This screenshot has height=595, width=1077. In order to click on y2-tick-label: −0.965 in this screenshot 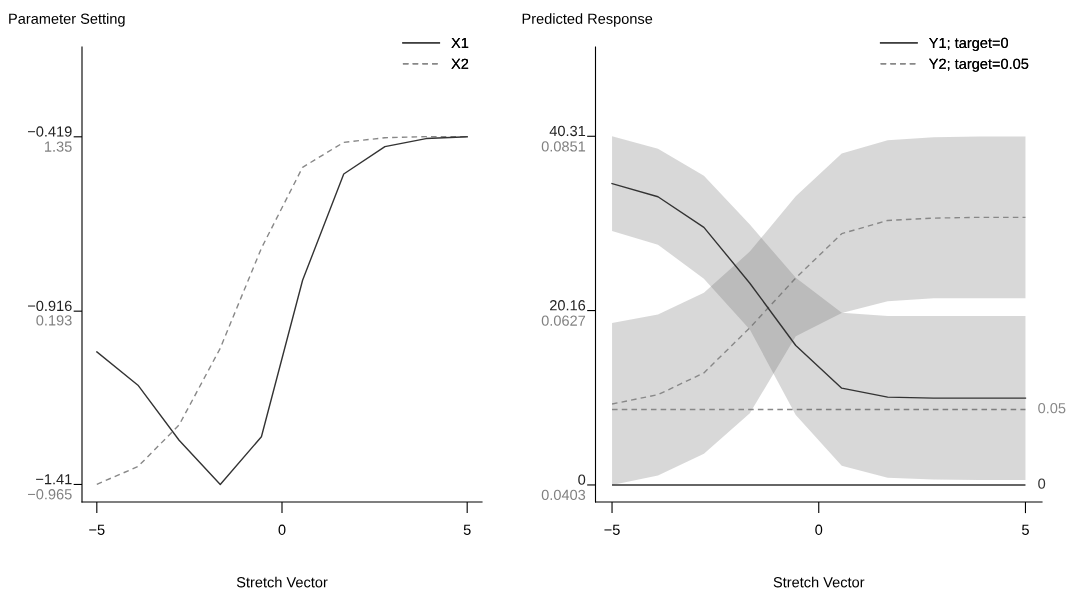, I will do `click(49, 494)`.